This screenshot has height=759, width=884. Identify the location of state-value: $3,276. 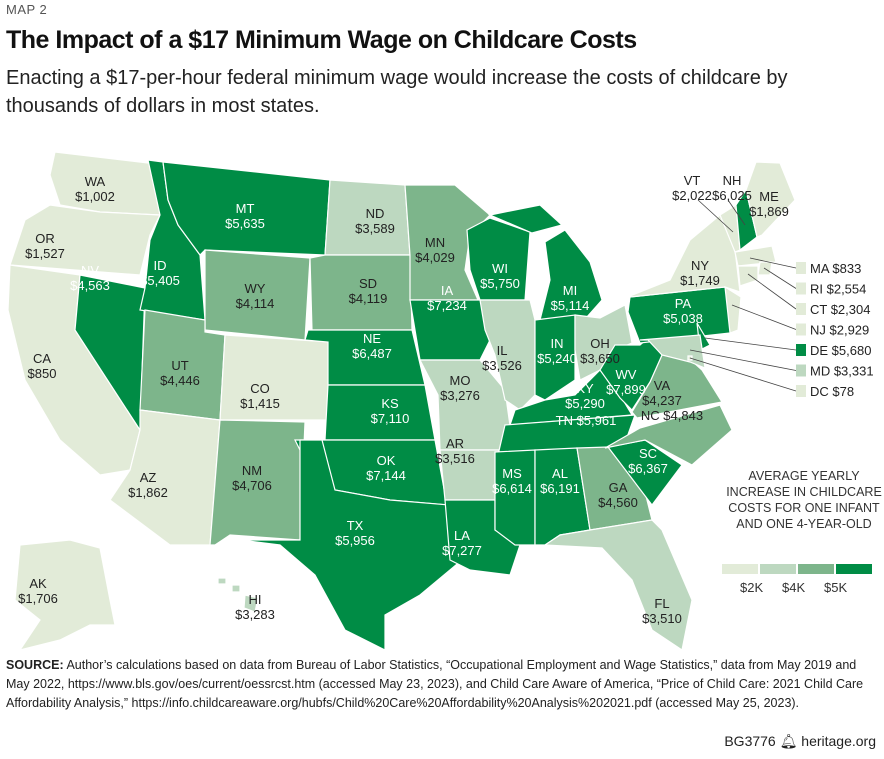
(460, 395).